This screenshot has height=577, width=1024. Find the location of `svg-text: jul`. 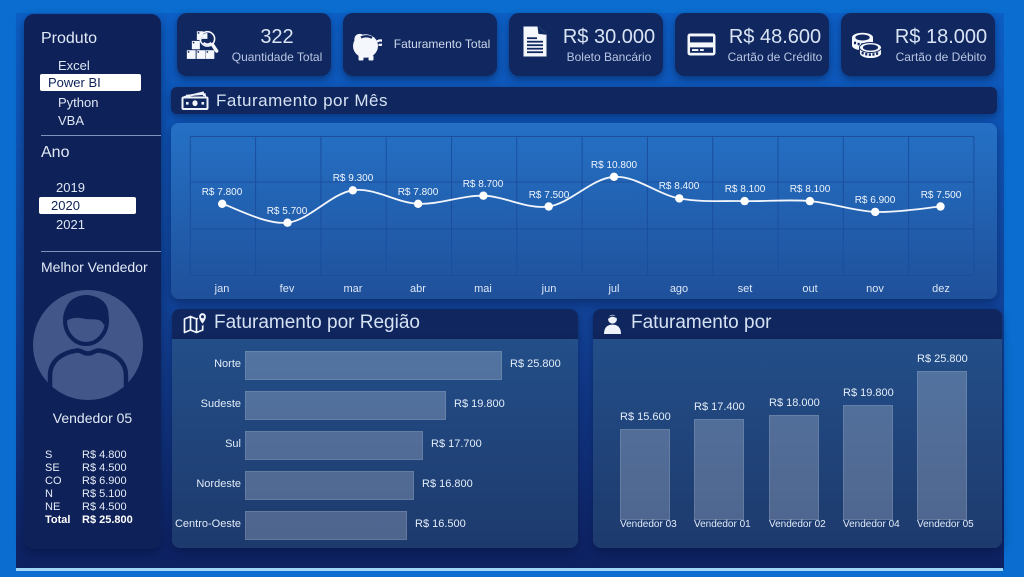

svg-text: jul is located at coordinates (613, 289).